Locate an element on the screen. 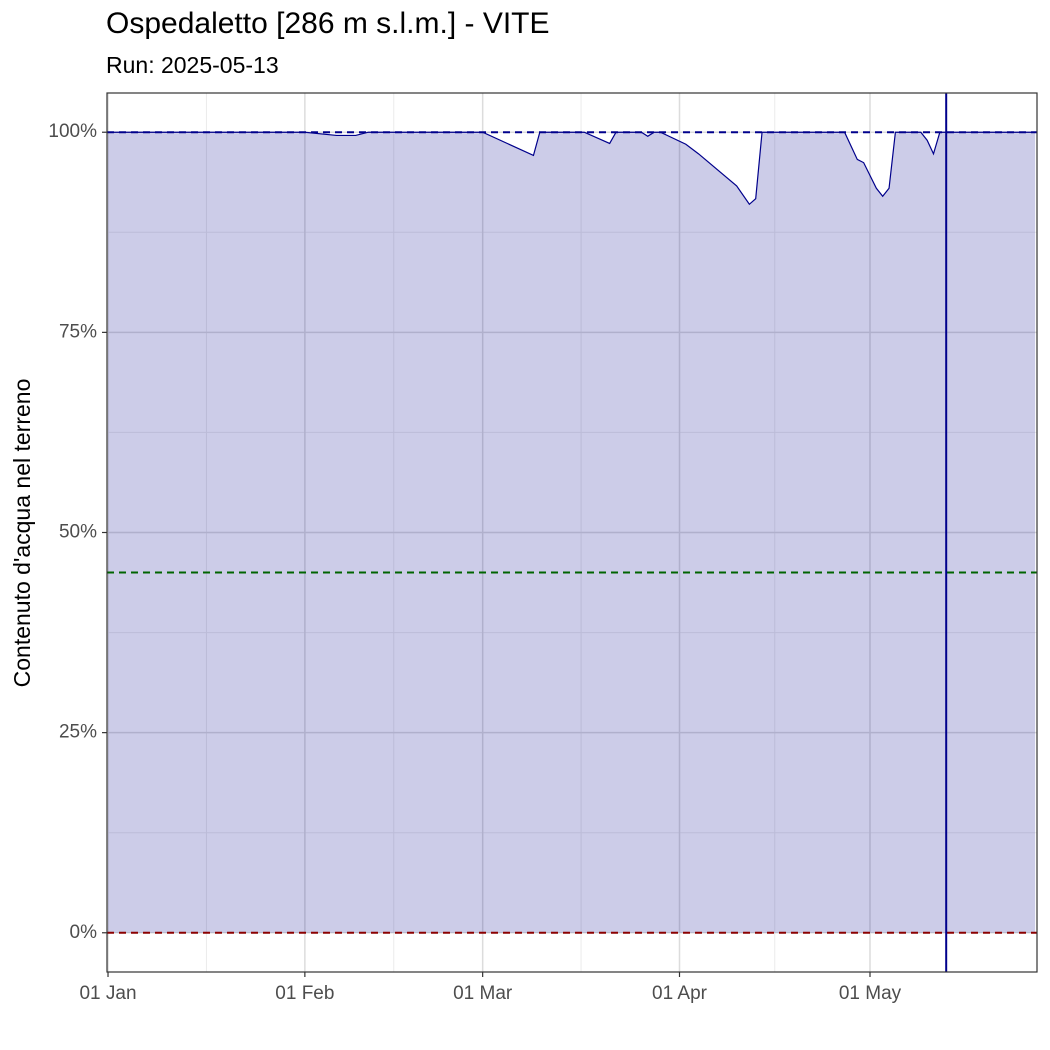 The height and width of the screenshot is (1050, 1050). chart-title: Ospedaletto [286 m s.l.m.] - VITE is located at coordinates (328, 23).